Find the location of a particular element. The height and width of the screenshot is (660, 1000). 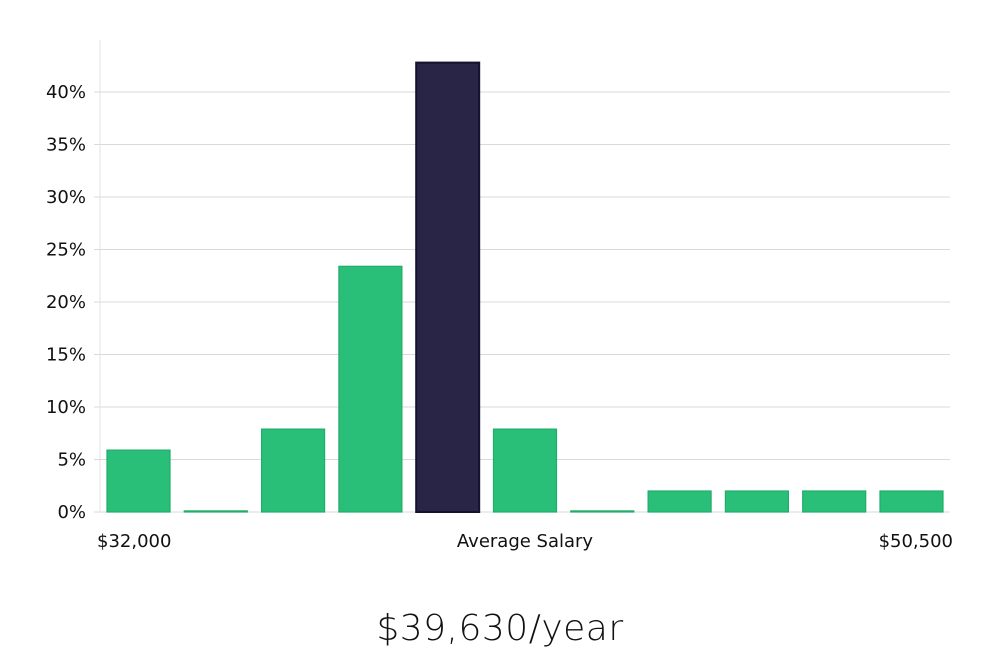

y-tick-label: 25% is located at coordinates (66, 250).